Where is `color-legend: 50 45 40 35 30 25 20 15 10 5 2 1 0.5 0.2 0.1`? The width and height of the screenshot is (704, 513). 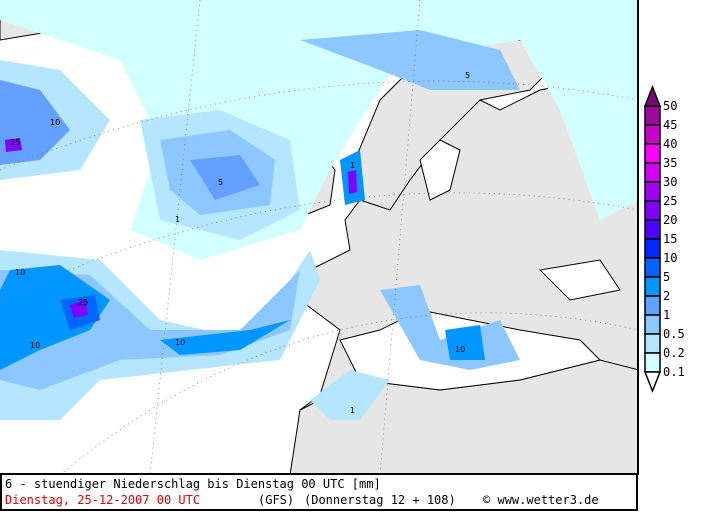
color-legend: 50 45 40 35 30 25 20 15 10 5 2 1 0.5 0.2 0.1 is located at coordinates (672, 237).